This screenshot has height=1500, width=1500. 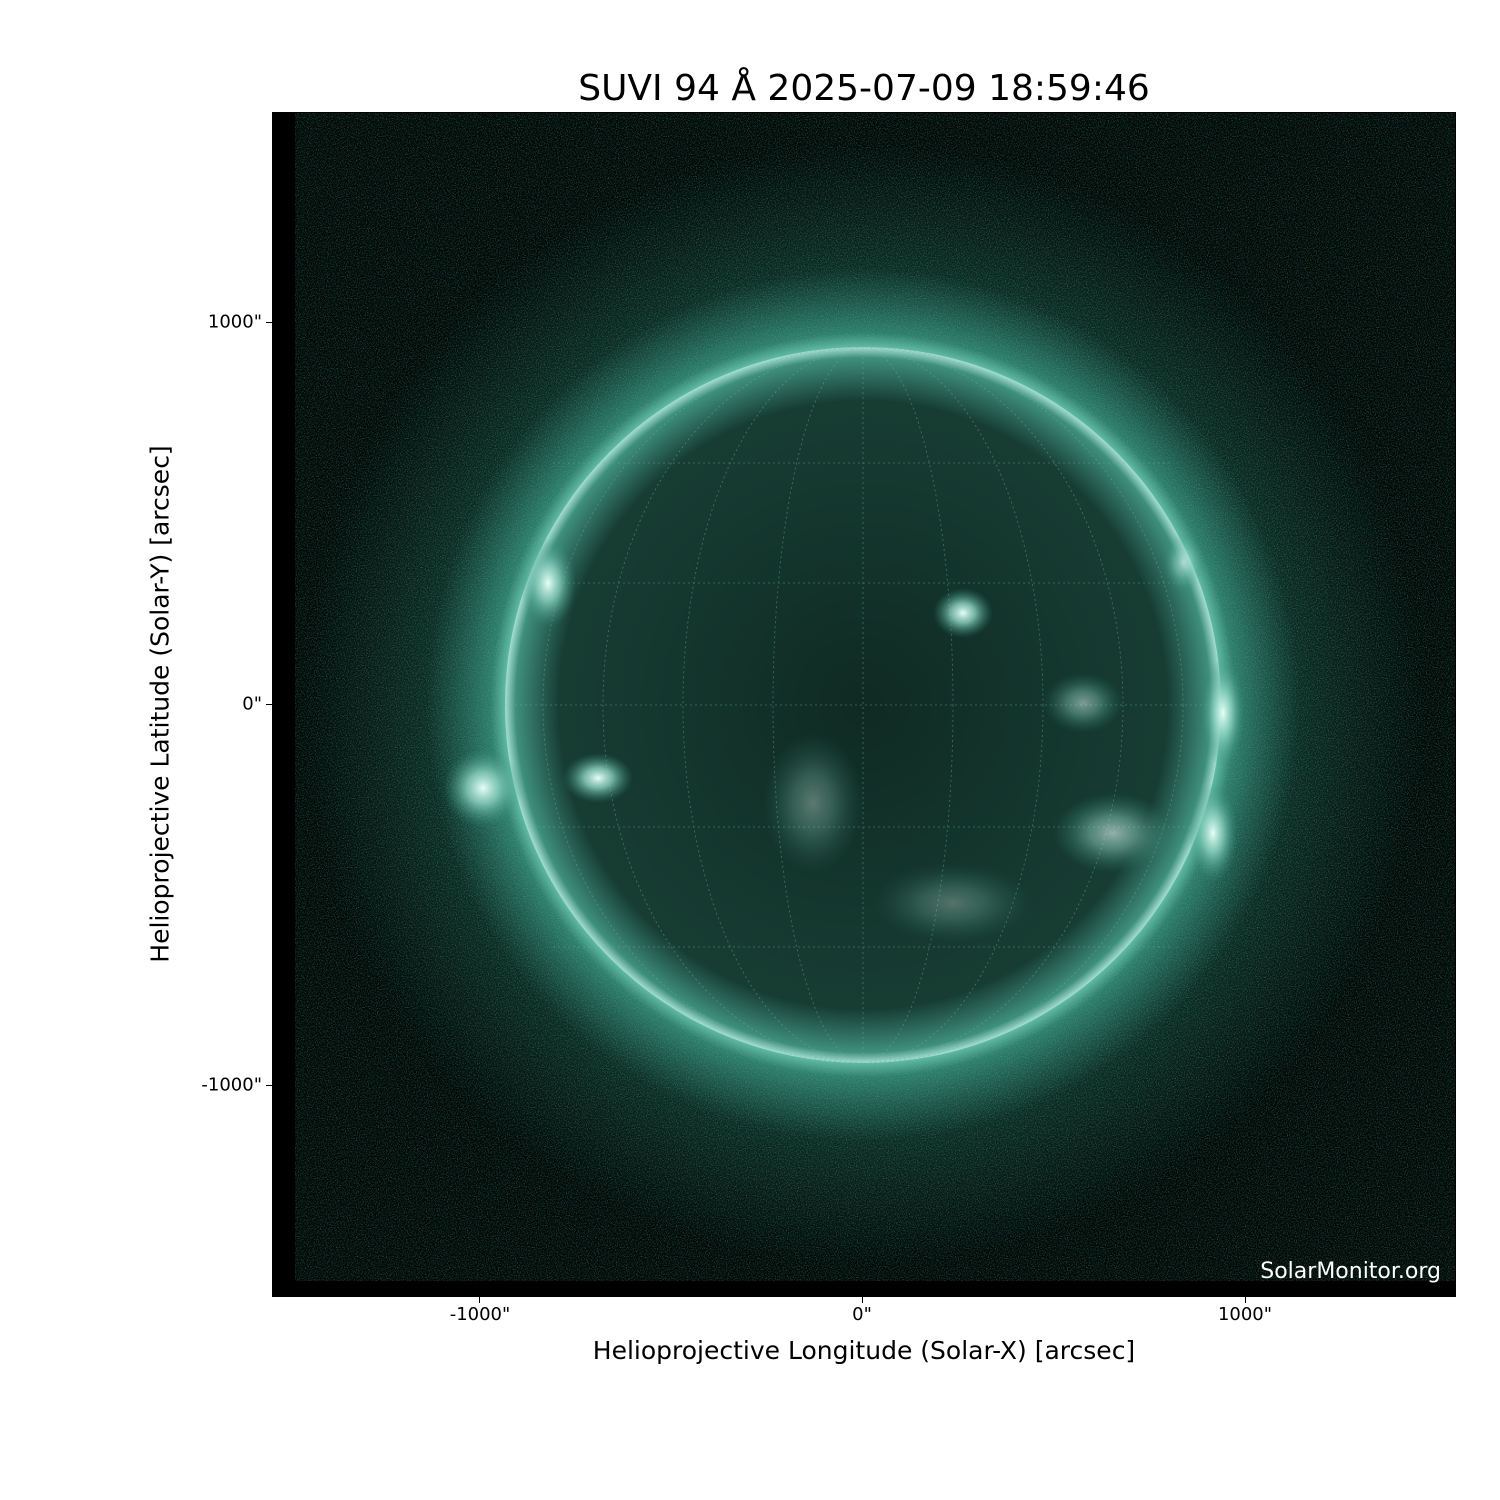 What do you see at coordinates (844, 738) in the screenshot?
I see `active-regions` at bounding box center [844, 738].